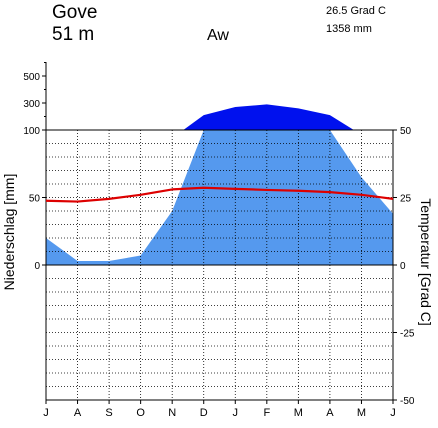 The width and height of the screenshot is (438, 428). What do you see at coordinates (266, 413) in the screenshot?
I see `month-label: F` at bounding box center [266, 413].